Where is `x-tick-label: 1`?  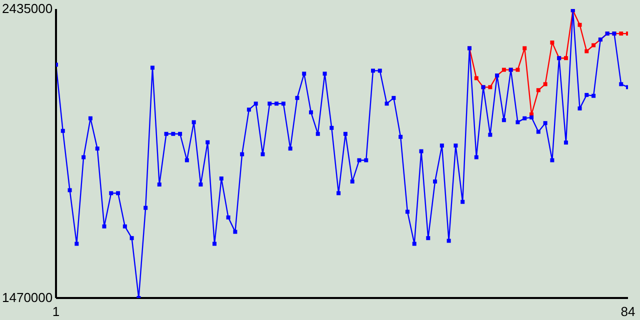 x-tick-label: 1 is located at coordinates (56, 311).